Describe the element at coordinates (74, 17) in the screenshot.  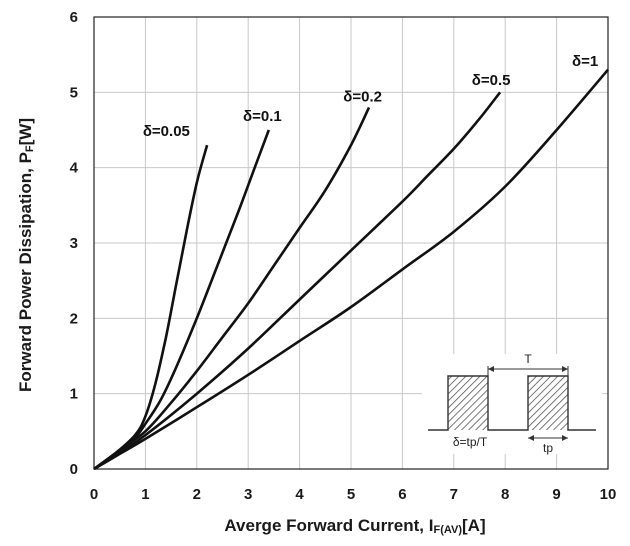
I see `y-tick-label: 6` at that location.